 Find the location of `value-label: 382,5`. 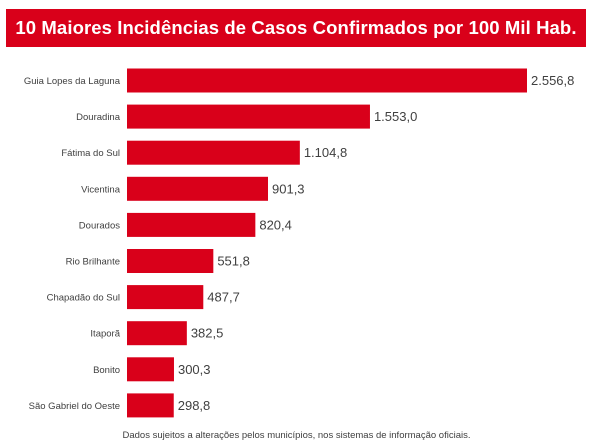

value-label: 382,5 is located at coordinates (207, 333).